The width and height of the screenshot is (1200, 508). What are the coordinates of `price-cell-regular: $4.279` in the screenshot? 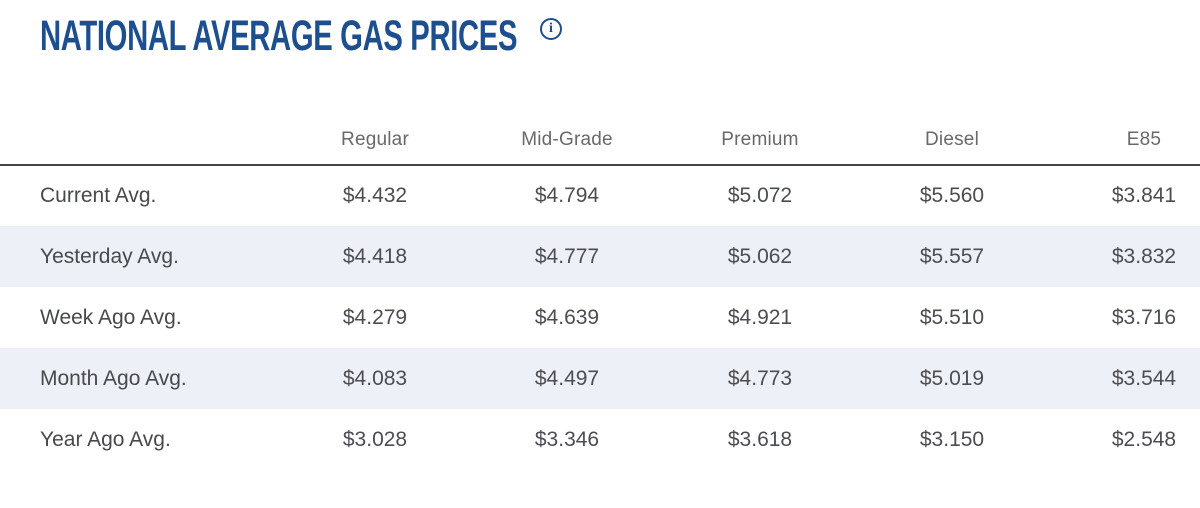 It's located at (375, 317).